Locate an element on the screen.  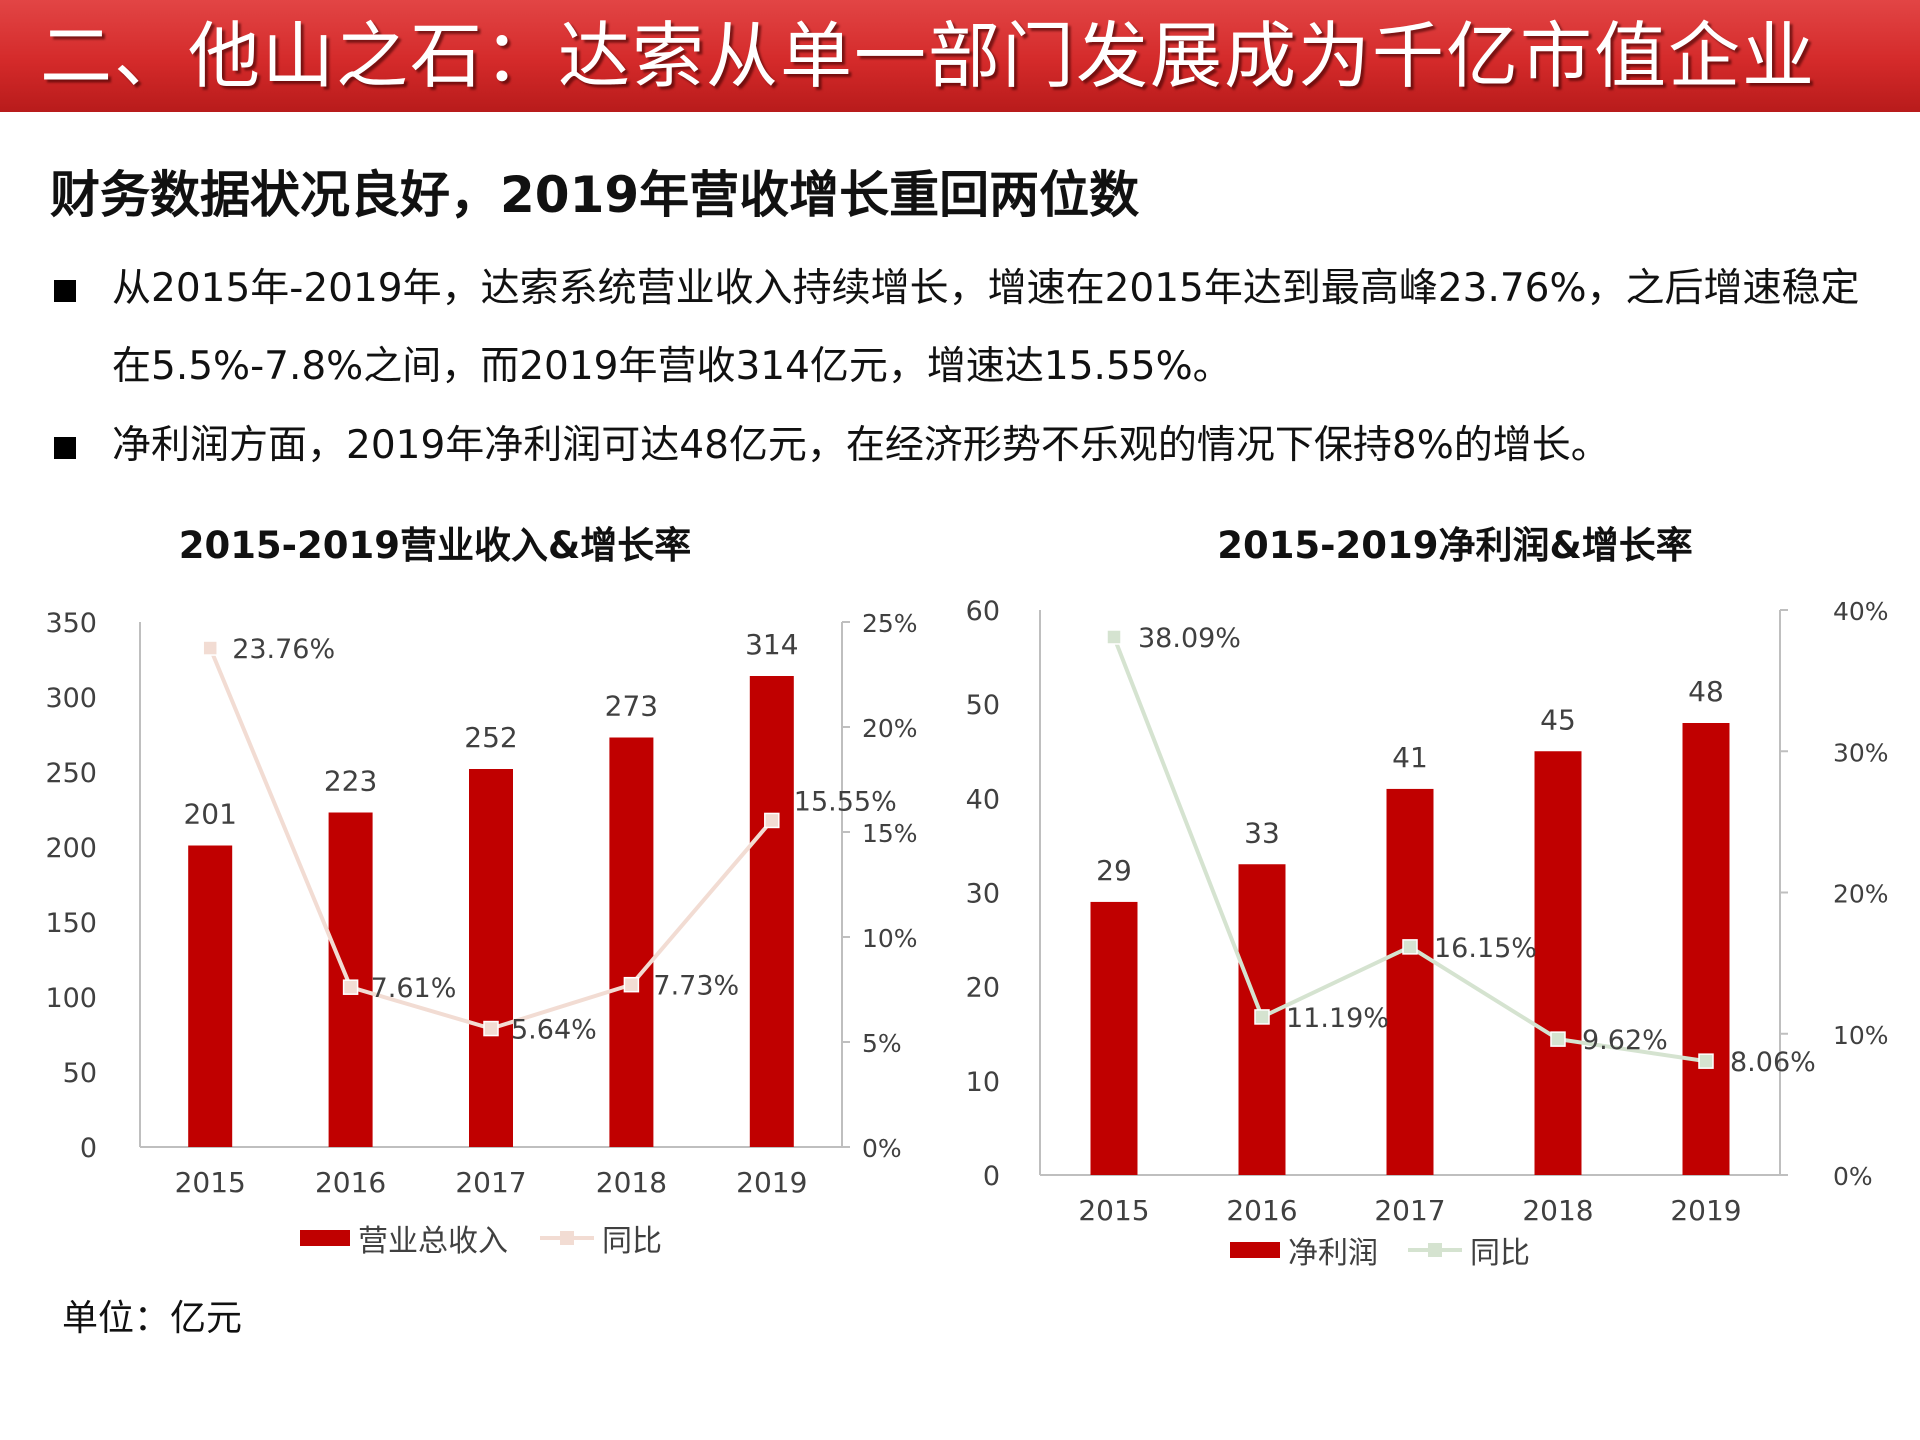
chart-title: 2015-2019净利润&增长率 is located at coordinates (1455, 545).